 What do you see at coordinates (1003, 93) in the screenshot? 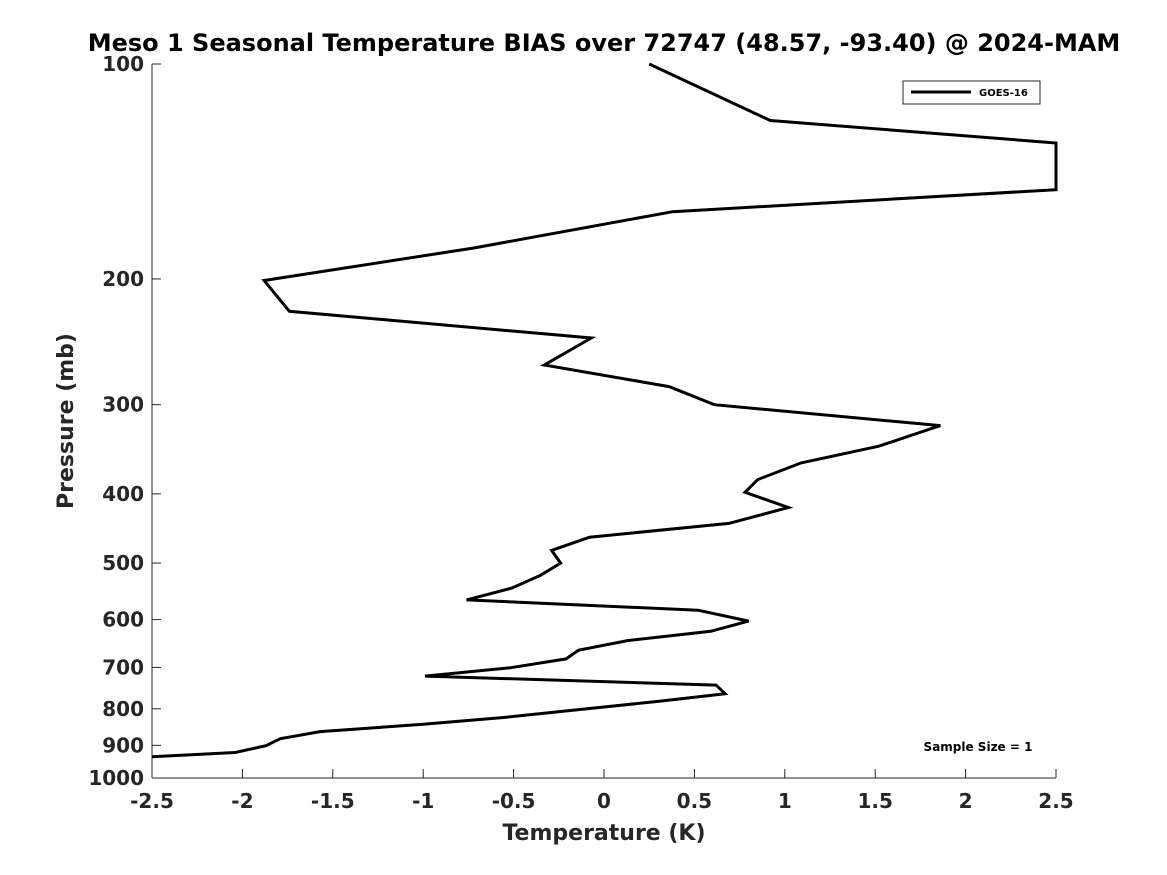
I see `legend-entry-goes-16: GOES-16` at bounding box center [1003, 93].